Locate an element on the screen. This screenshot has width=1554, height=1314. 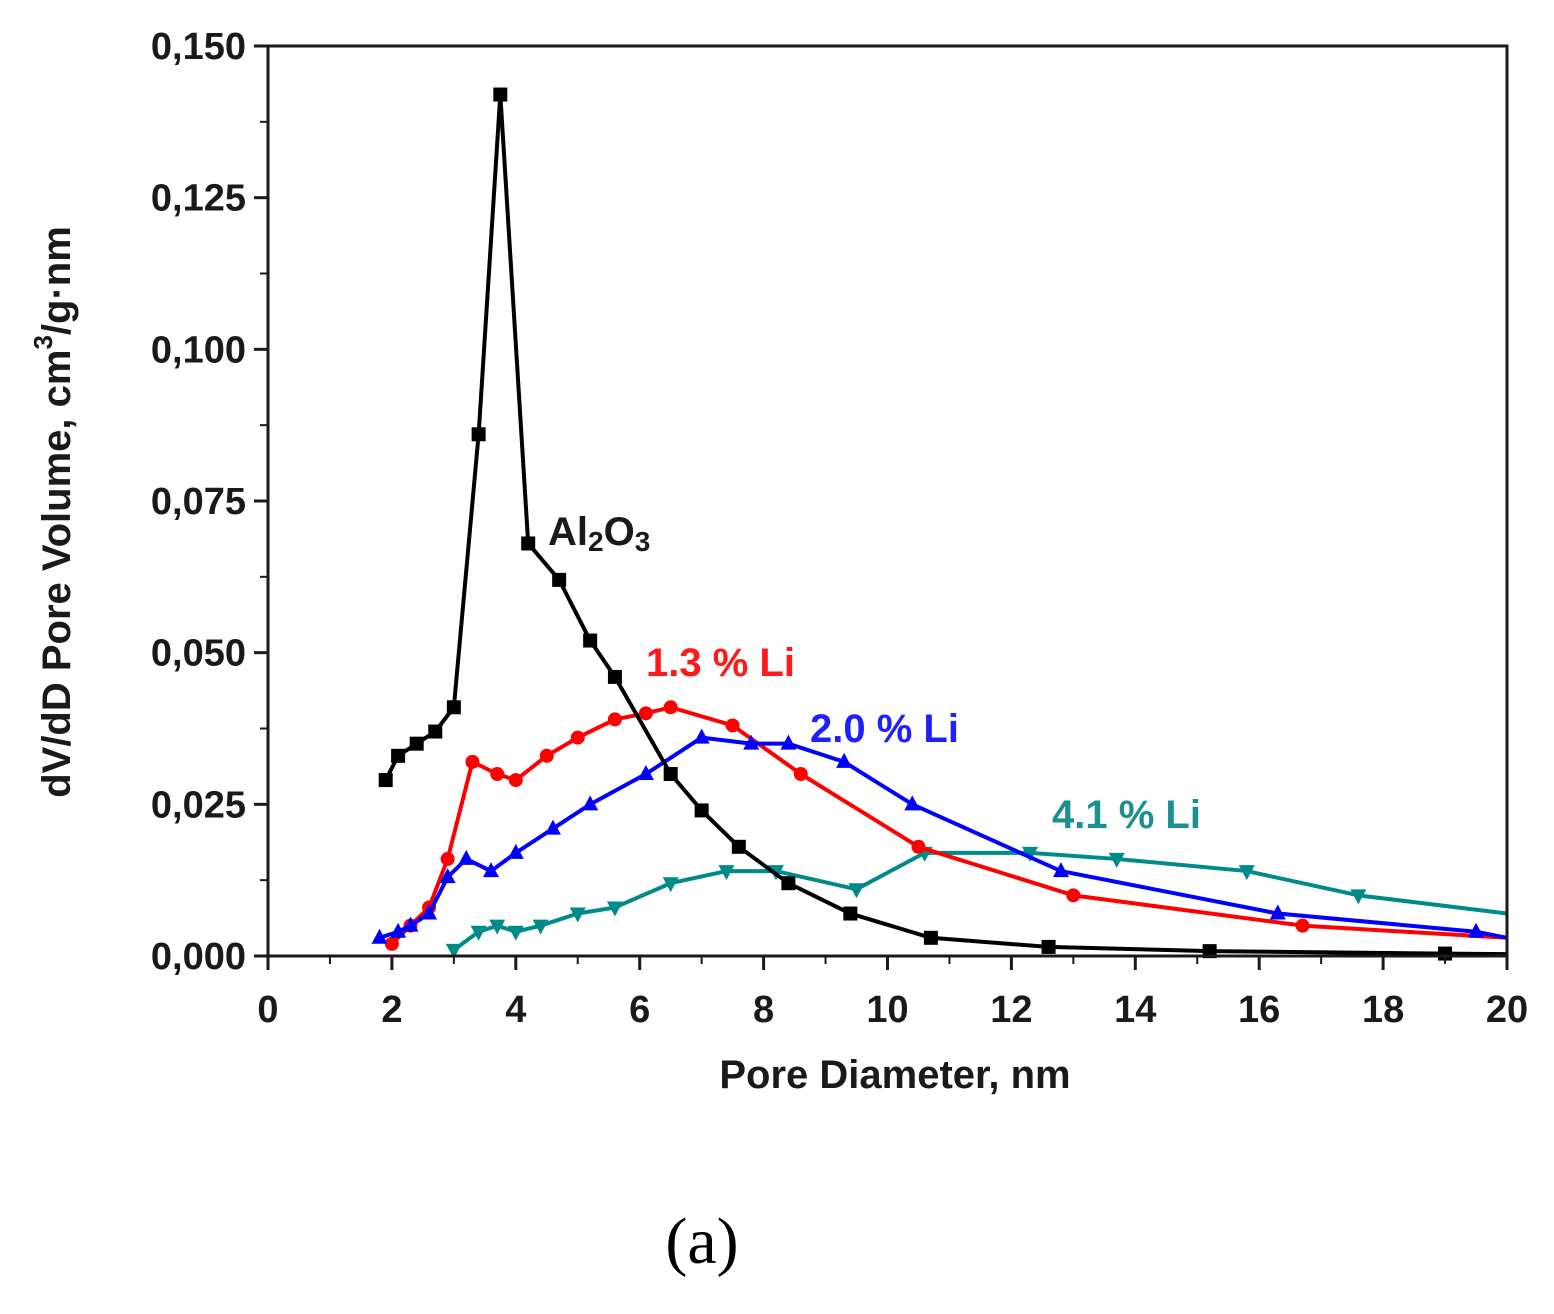
series-2-0-li is located at coordinates (939, 836).